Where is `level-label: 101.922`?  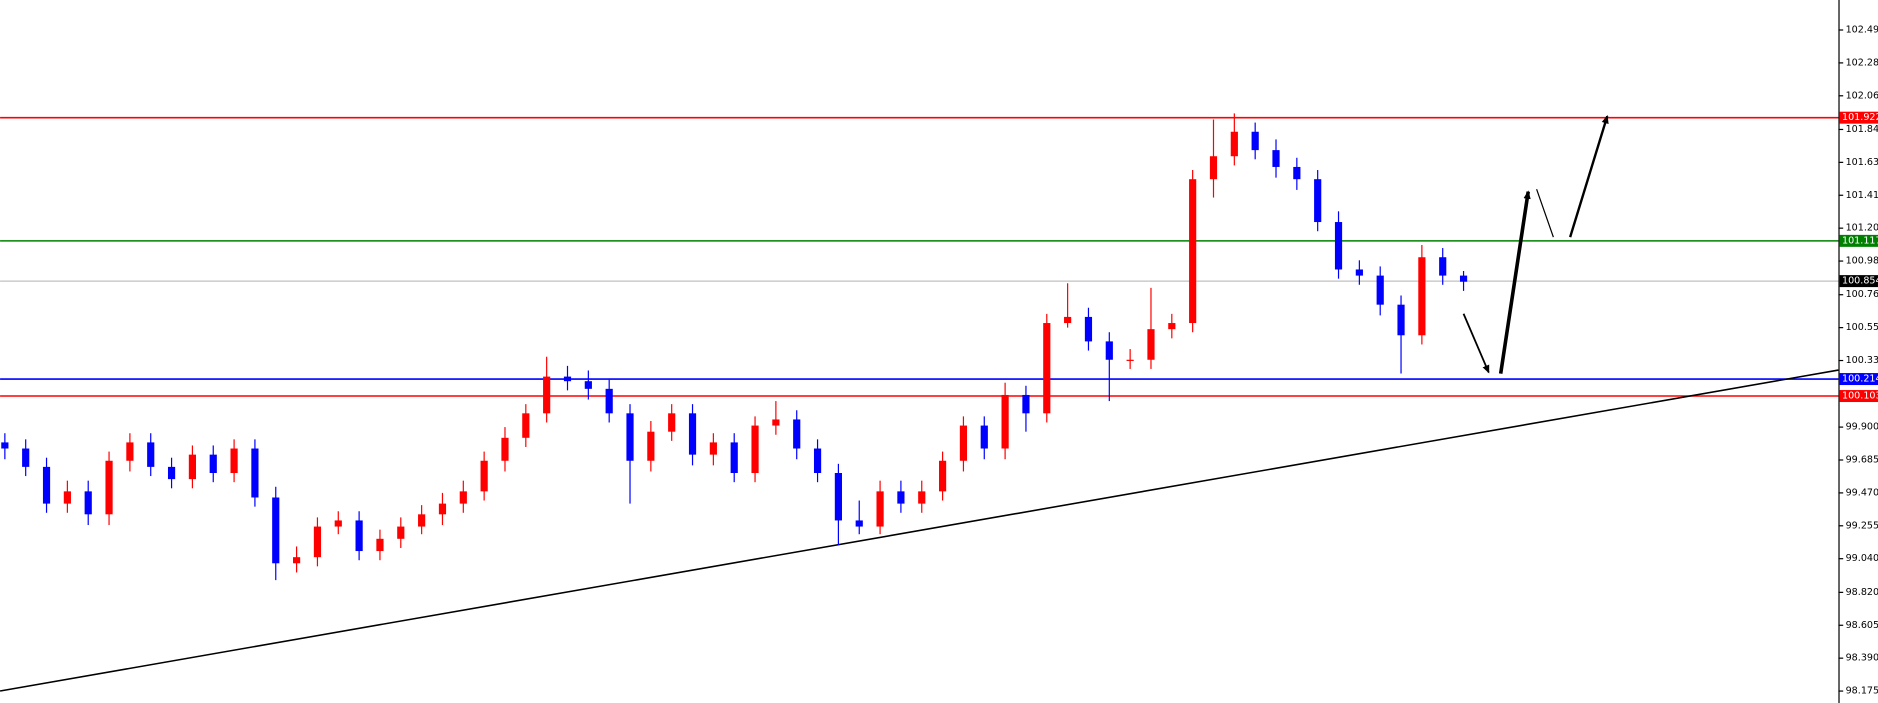
level-label: 101.922 is located at coordinates (1860, 117).